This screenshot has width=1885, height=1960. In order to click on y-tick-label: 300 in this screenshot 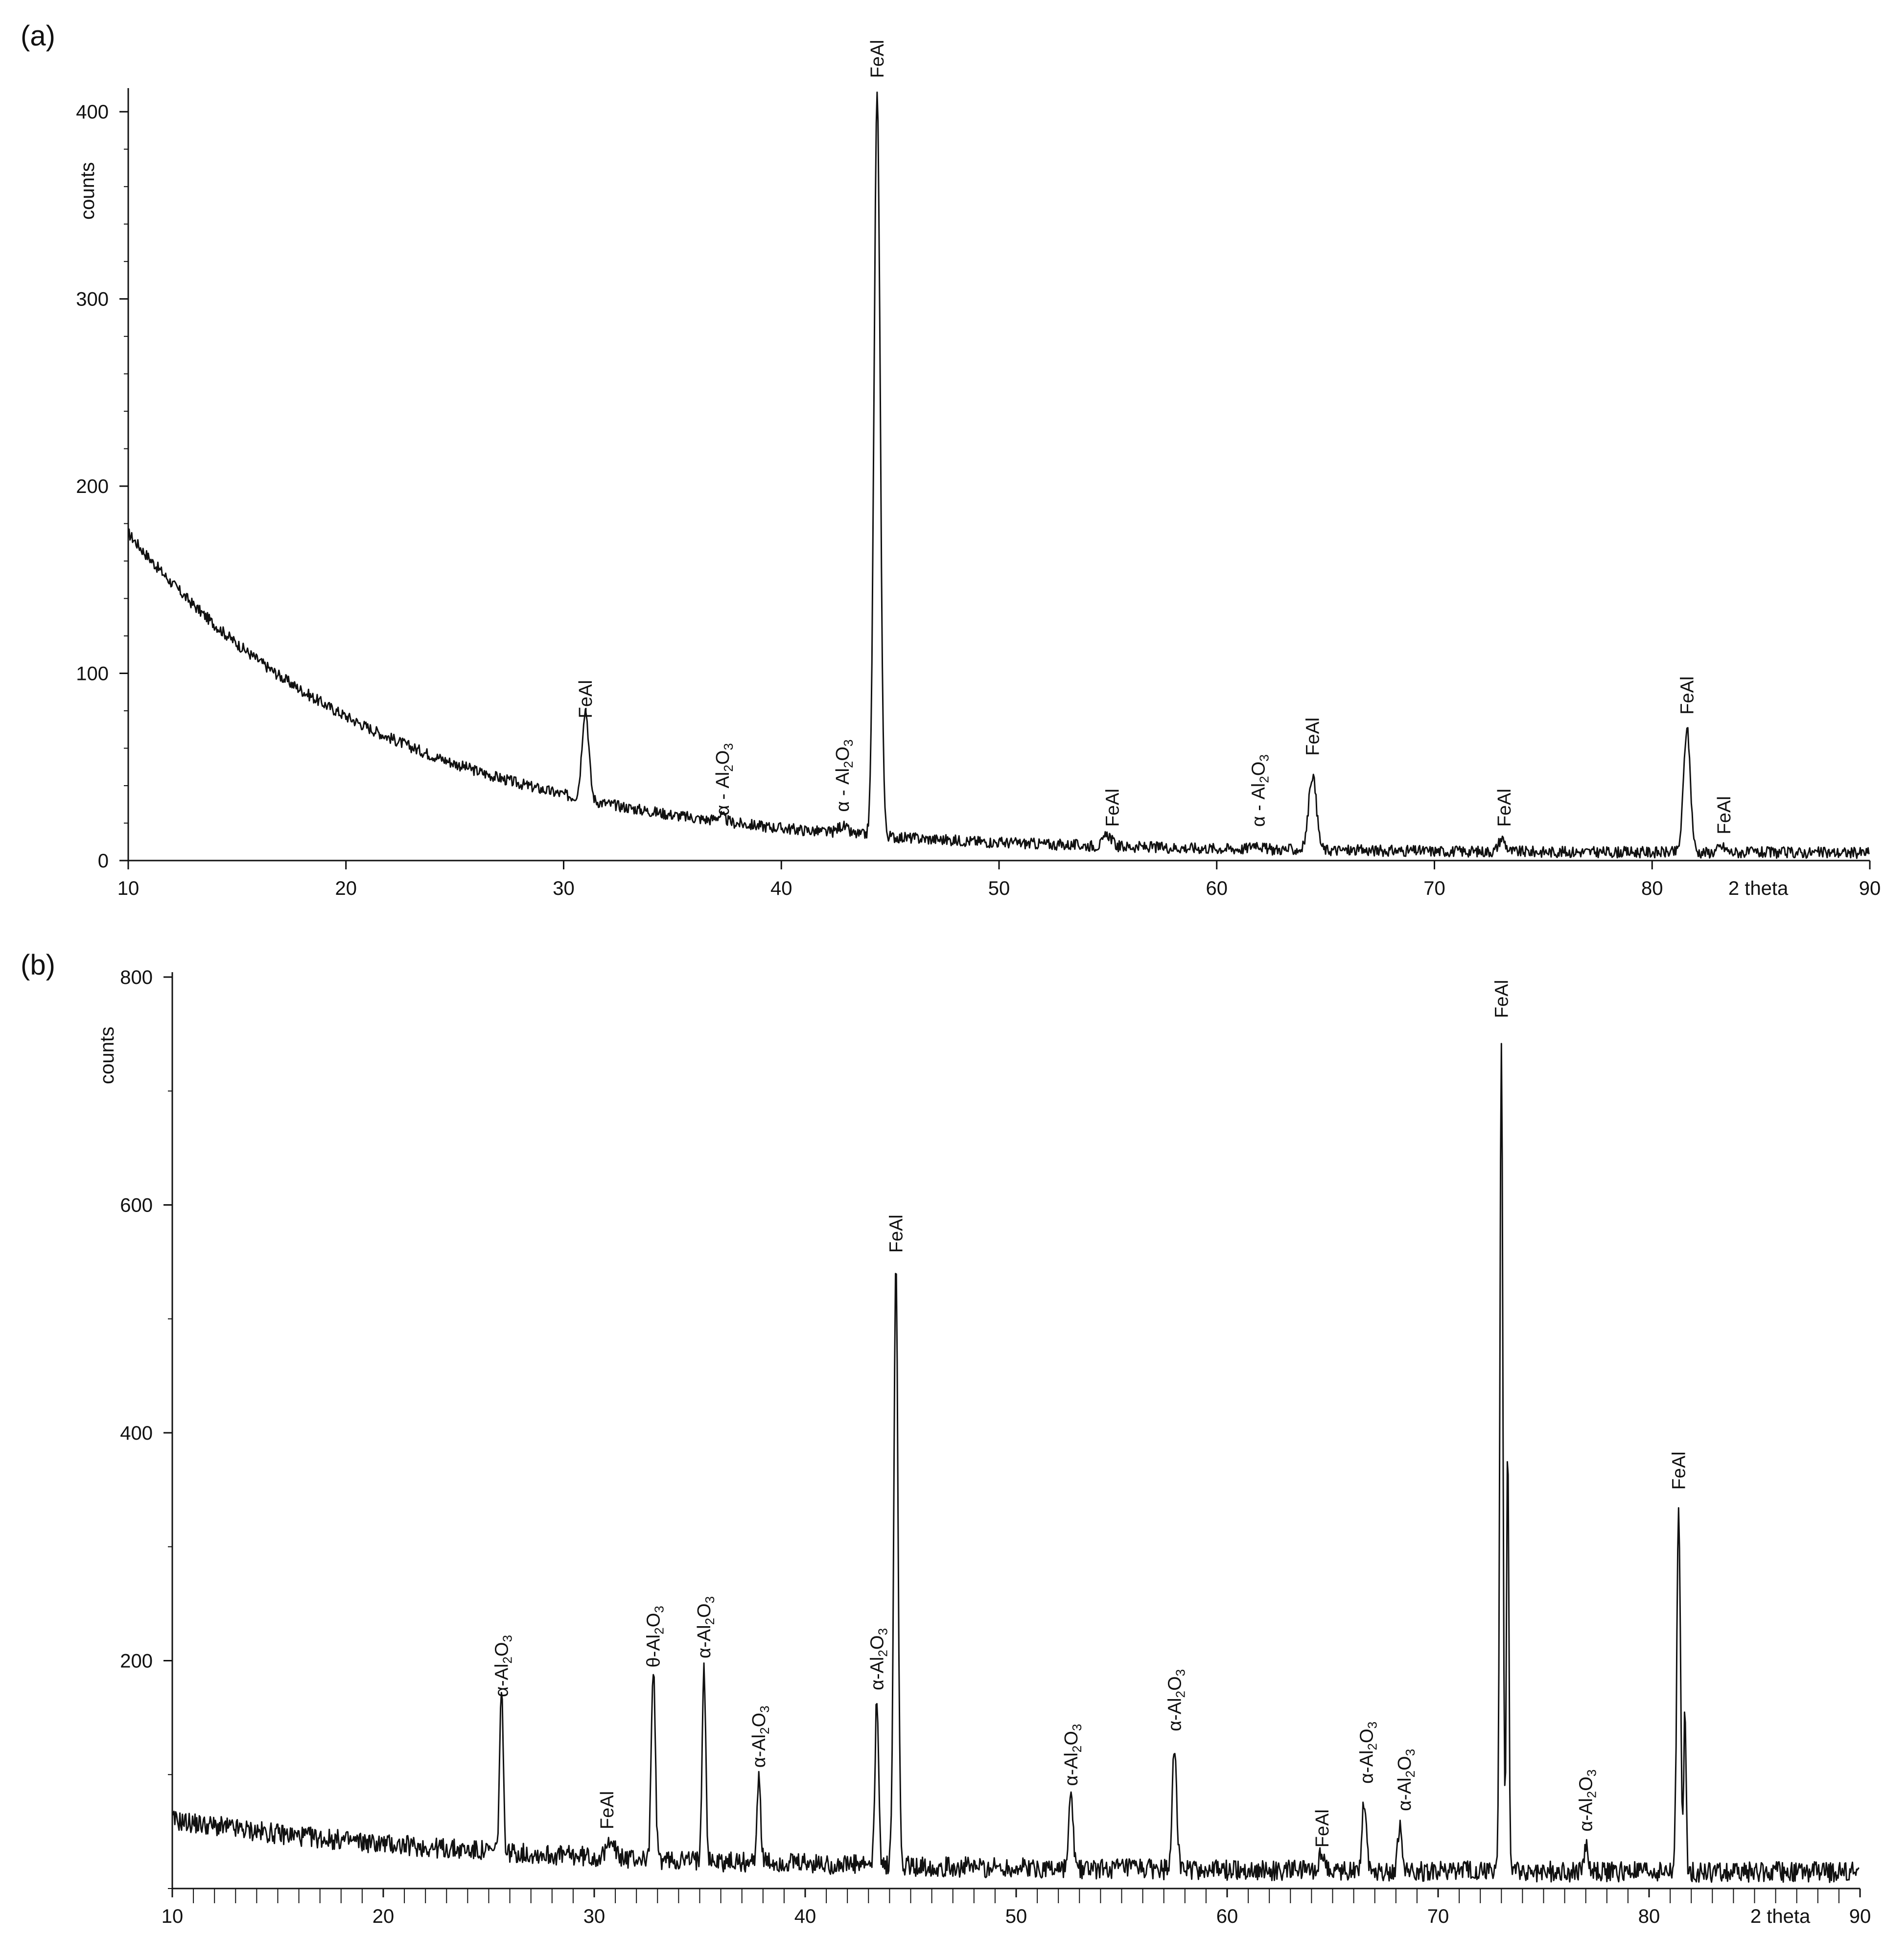, I will do `click(92, 299)`.